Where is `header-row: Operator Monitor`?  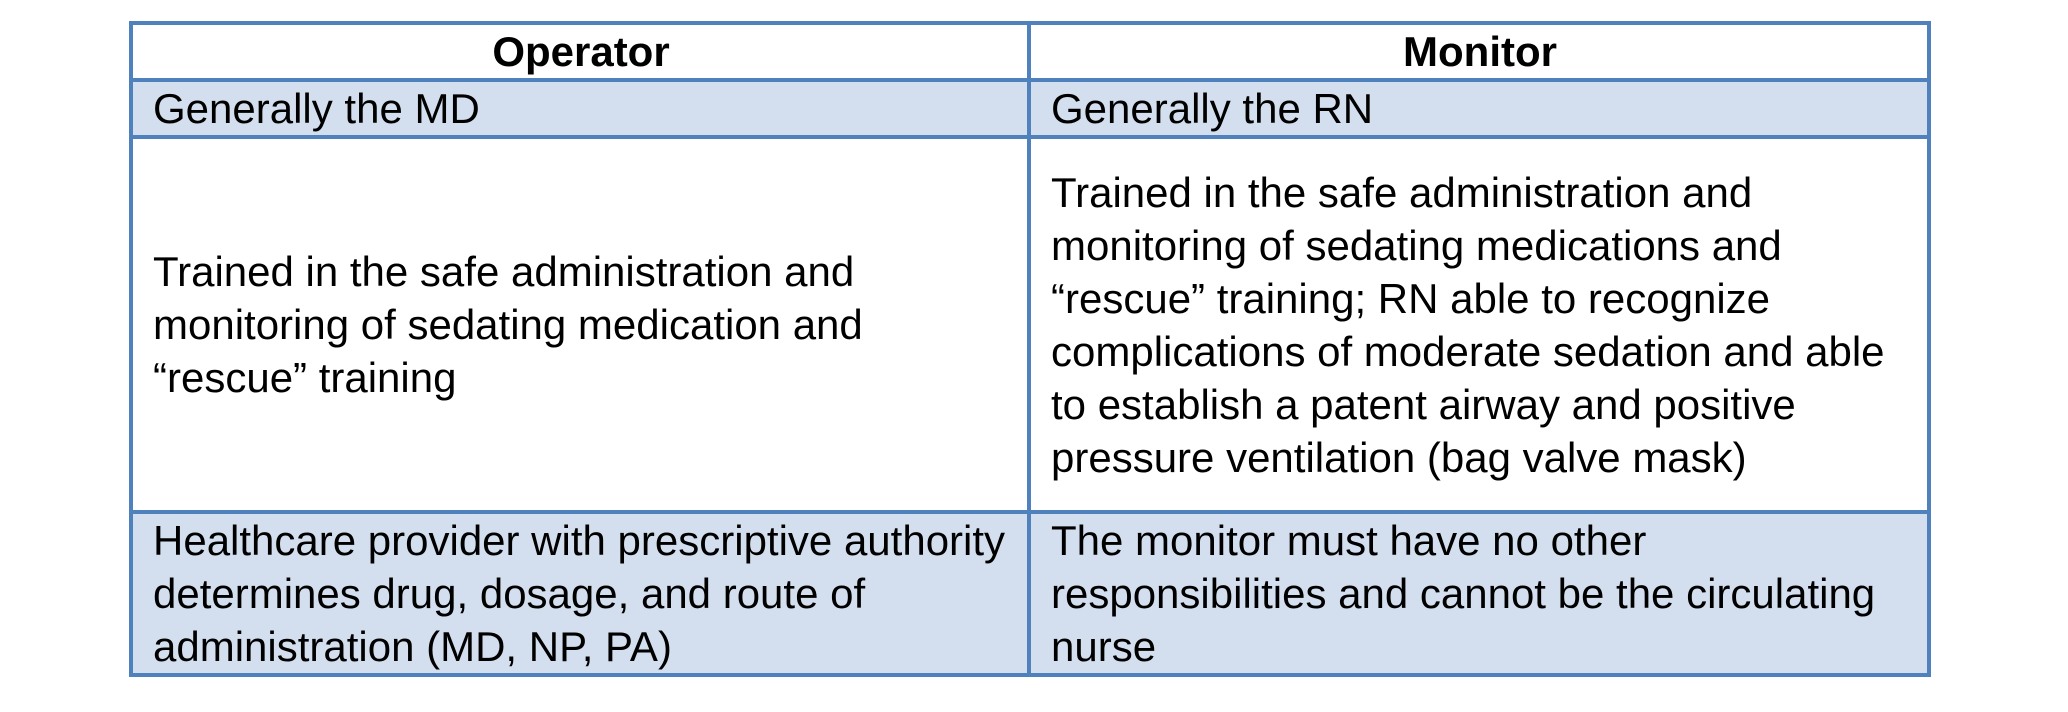
header-row: Operator Monitor is located at coordinates (1030, 51).